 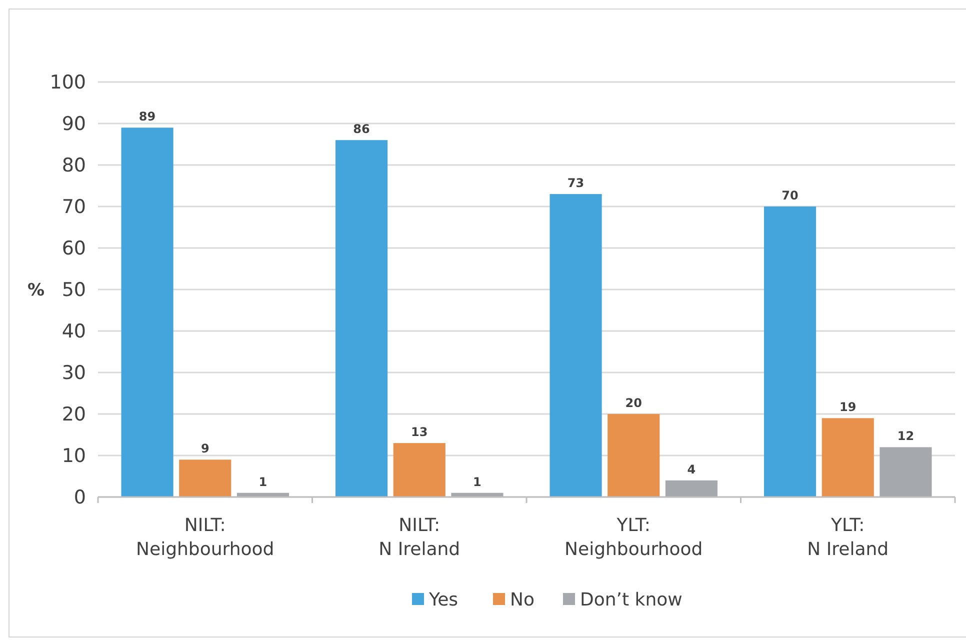 What do you see at coordinates (80, 497) in the screenshot?
I see `y-tick-label: 0` at bounding box center [80, 497].